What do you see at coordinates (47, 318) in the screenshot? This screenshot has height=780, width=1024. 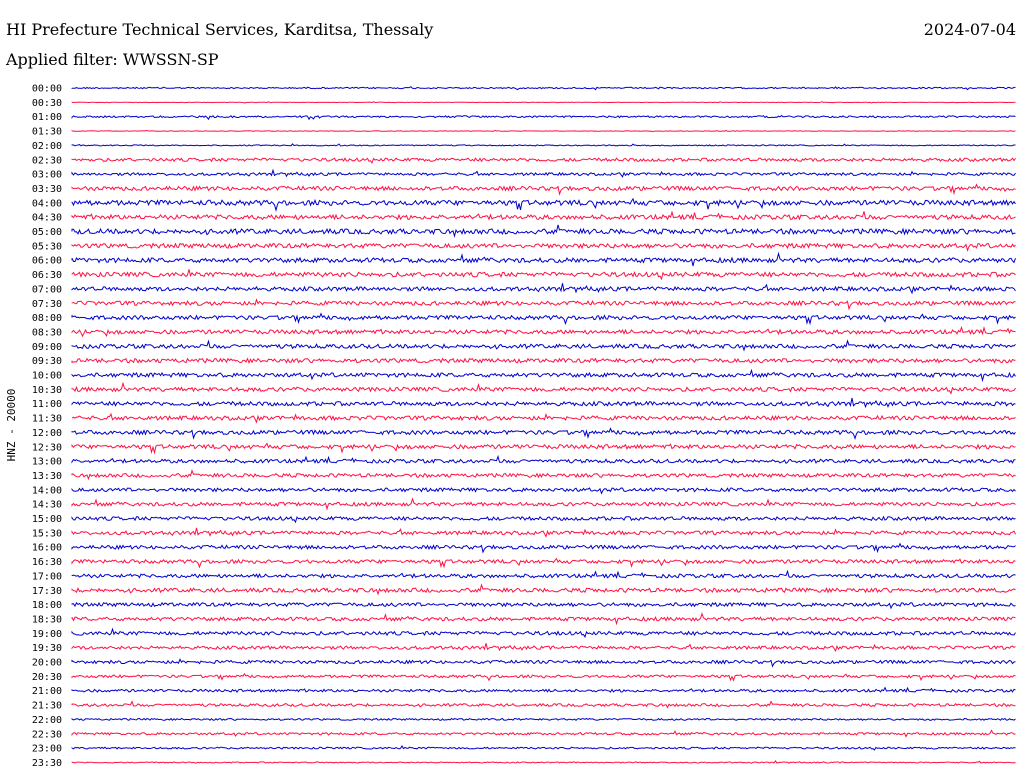 I see `time-label: 08:00` at bounding box center [47, 318].